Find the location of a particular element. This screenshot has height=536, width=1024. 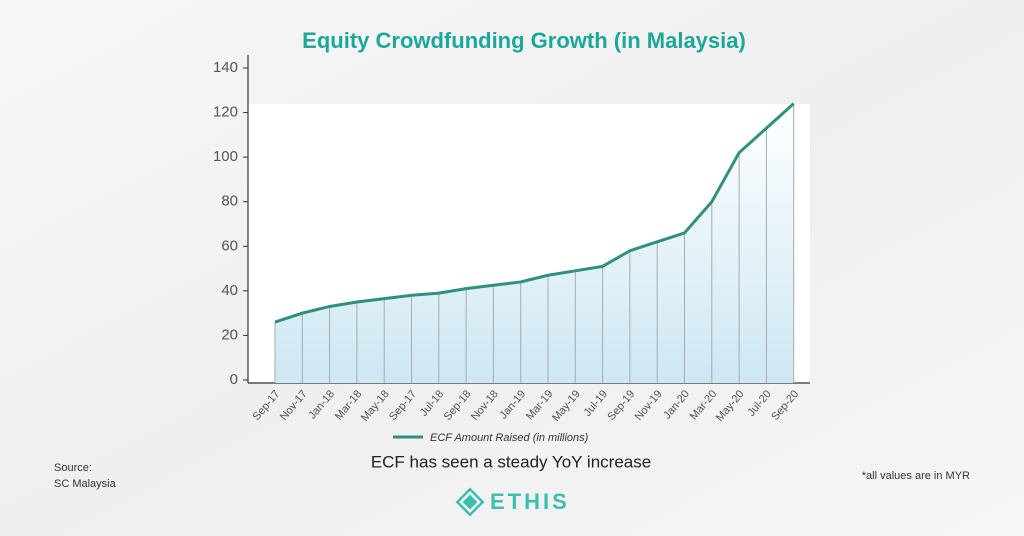

y-tick-label: 120 is located at coordinates (225, 112).